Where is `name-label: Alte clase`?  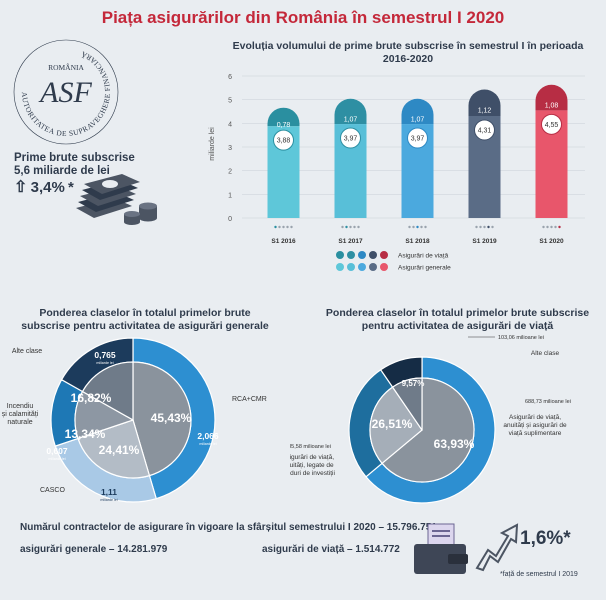 name-label: Alte clase is located at coordinates (545, 353).